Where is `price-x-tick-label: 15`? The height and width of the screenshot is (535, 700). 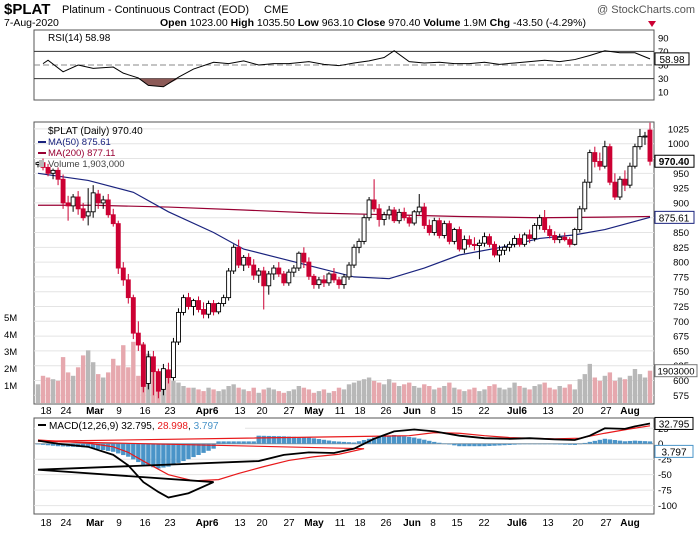 price-x-tick-label: 15 is located at coordinates (457, 411).